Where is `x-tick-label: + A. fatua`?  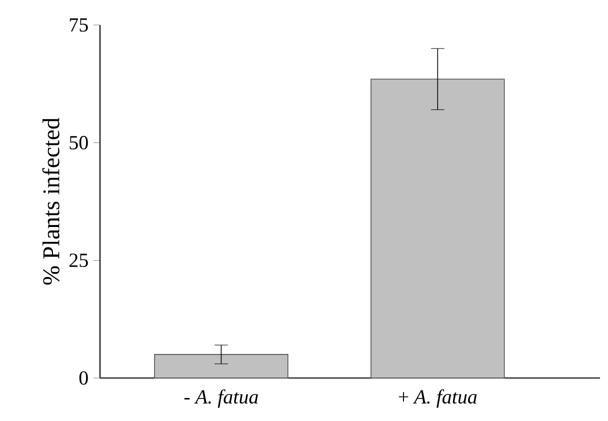
x-tick-label: + A. fatua is located at coordinates (437, 398).